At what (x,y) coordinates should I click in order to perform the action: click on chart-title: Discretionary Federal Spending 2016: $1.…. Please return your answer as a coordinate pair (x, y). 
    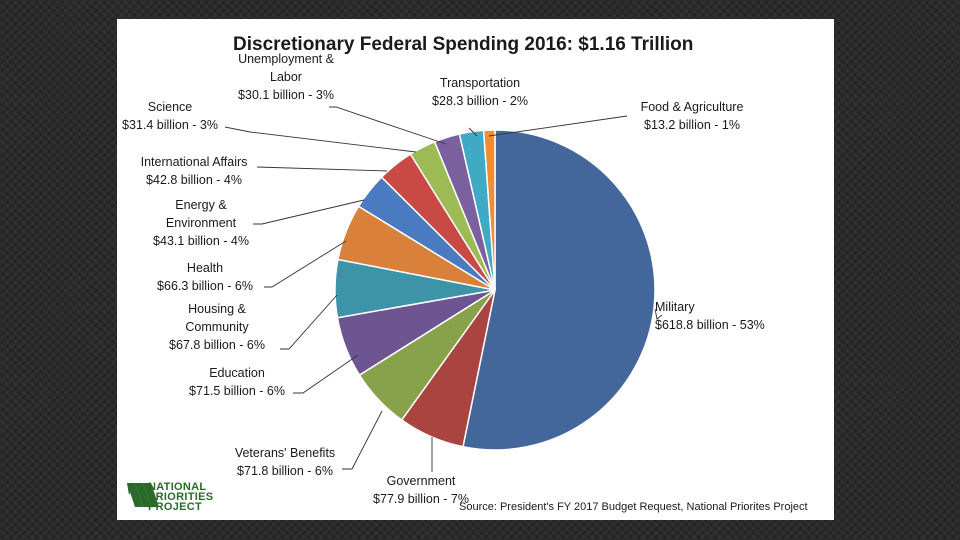
    Looking at the image, I should click on (463, 44).